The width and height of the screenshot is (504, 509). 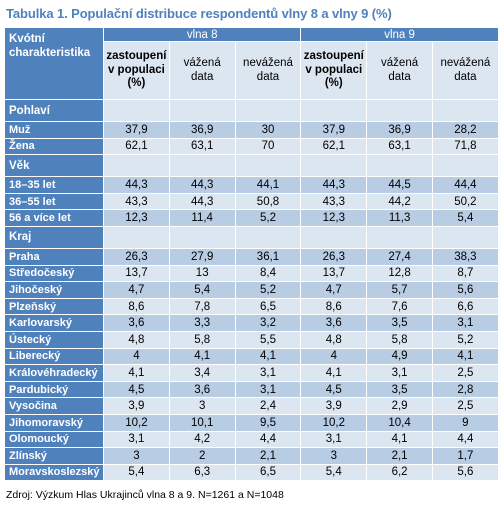 I want to click on value-cell: 2, so click(x=202, y=456).